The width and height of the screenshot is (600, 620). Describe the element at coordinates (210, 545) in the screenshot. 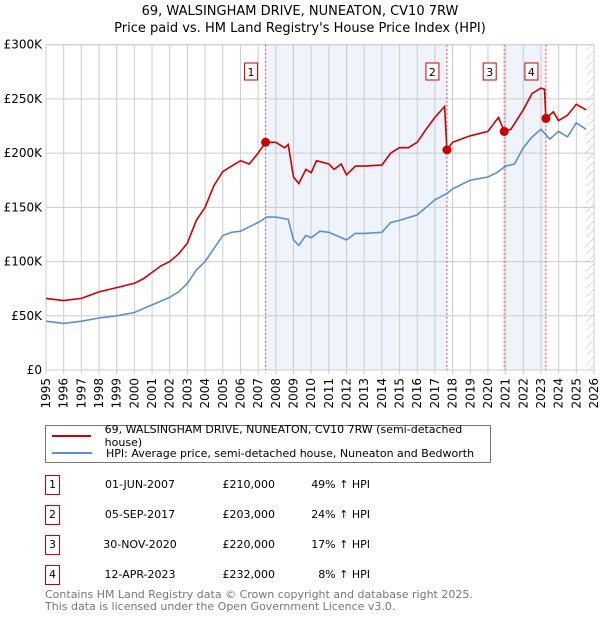

I see `transaction-row: 3 30-NOV-2020 £220,000 17% ↑ HPI` at that location.